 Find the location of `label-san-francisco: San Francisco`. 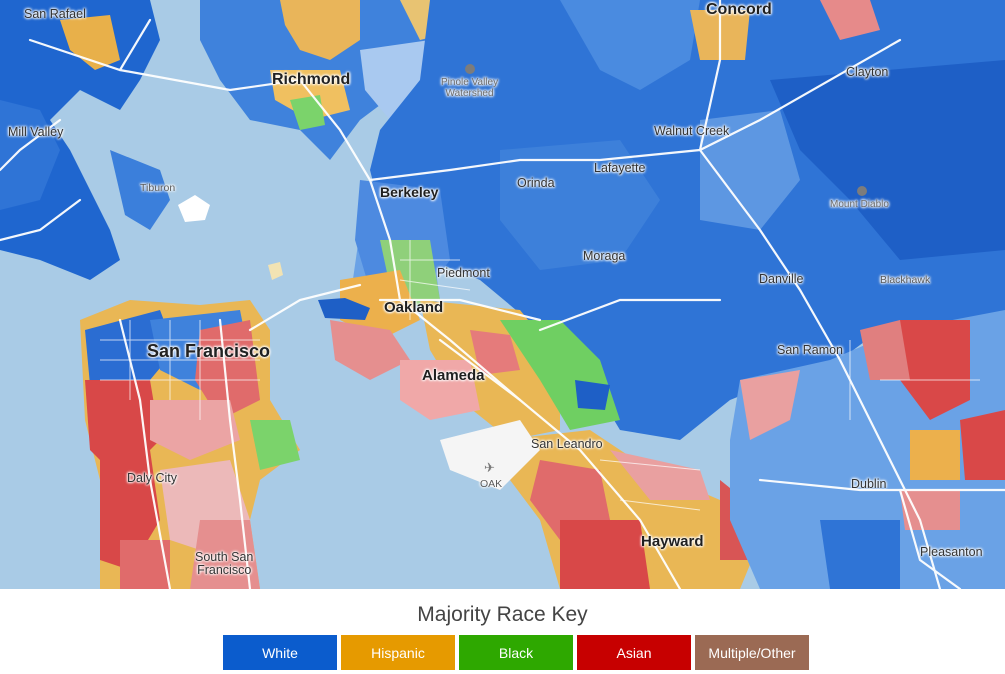

label-san-francisco: San Francisco is located at coordinates (209, 351).